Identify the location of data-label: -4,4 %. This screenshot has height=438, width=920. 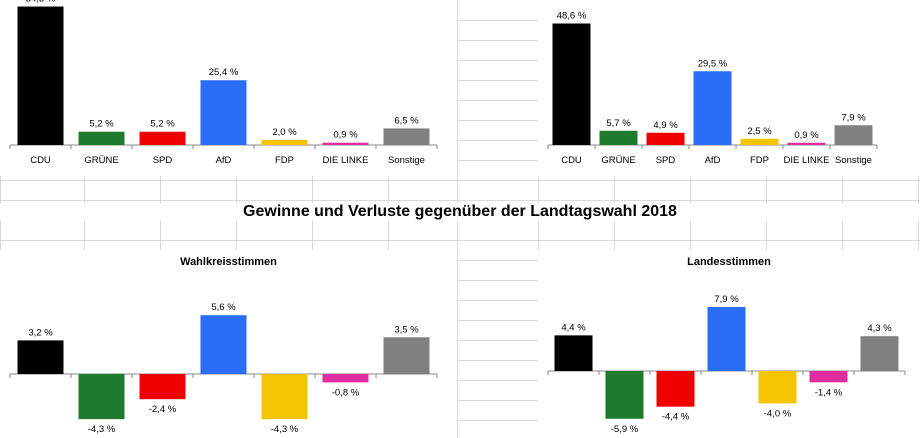
(676, 417).